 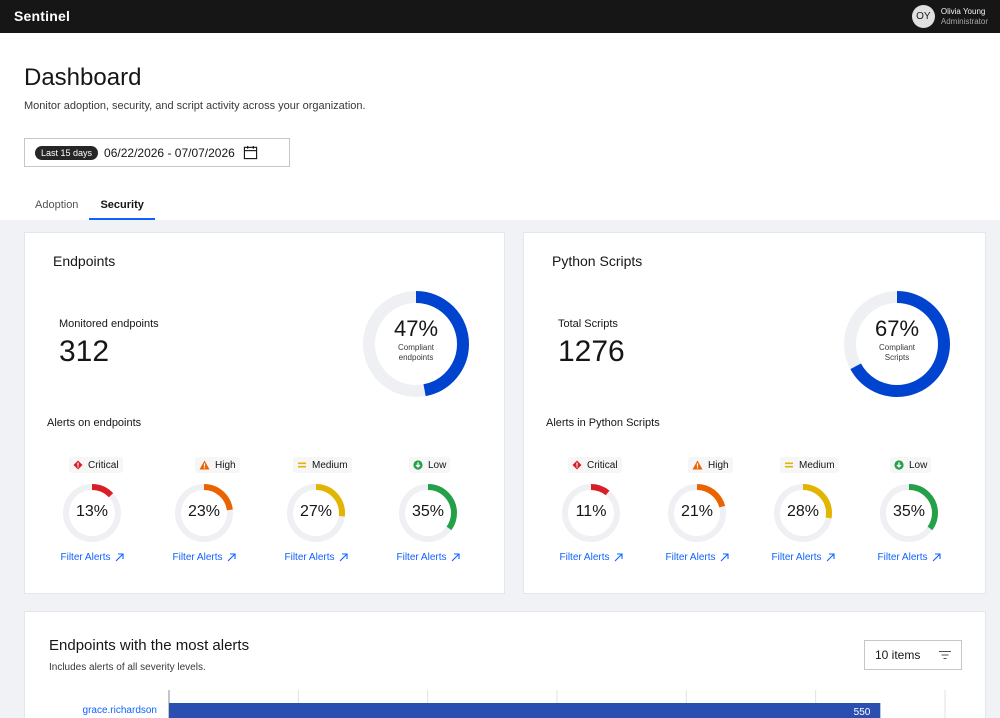 I want to click on severity-percent: 28%, so click(x=803, y=511).